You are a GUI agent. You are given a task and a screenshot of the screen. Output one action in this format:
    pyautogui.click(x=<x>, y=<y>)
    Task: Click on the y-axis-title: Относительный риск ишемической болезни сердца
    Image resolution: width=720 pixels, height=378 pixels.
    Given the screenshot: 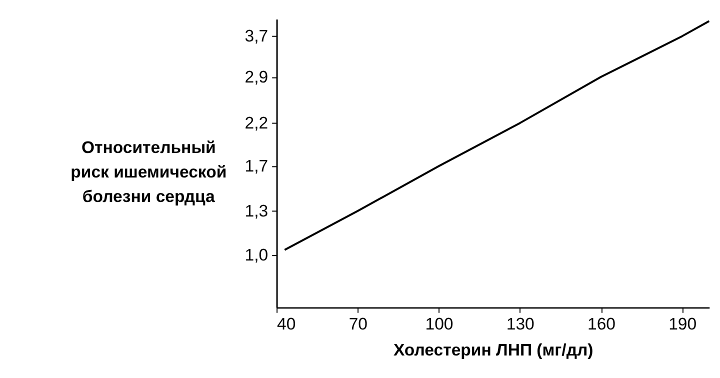 What is the action you would take?
    pyautogui.click(x=148, y=172)
    